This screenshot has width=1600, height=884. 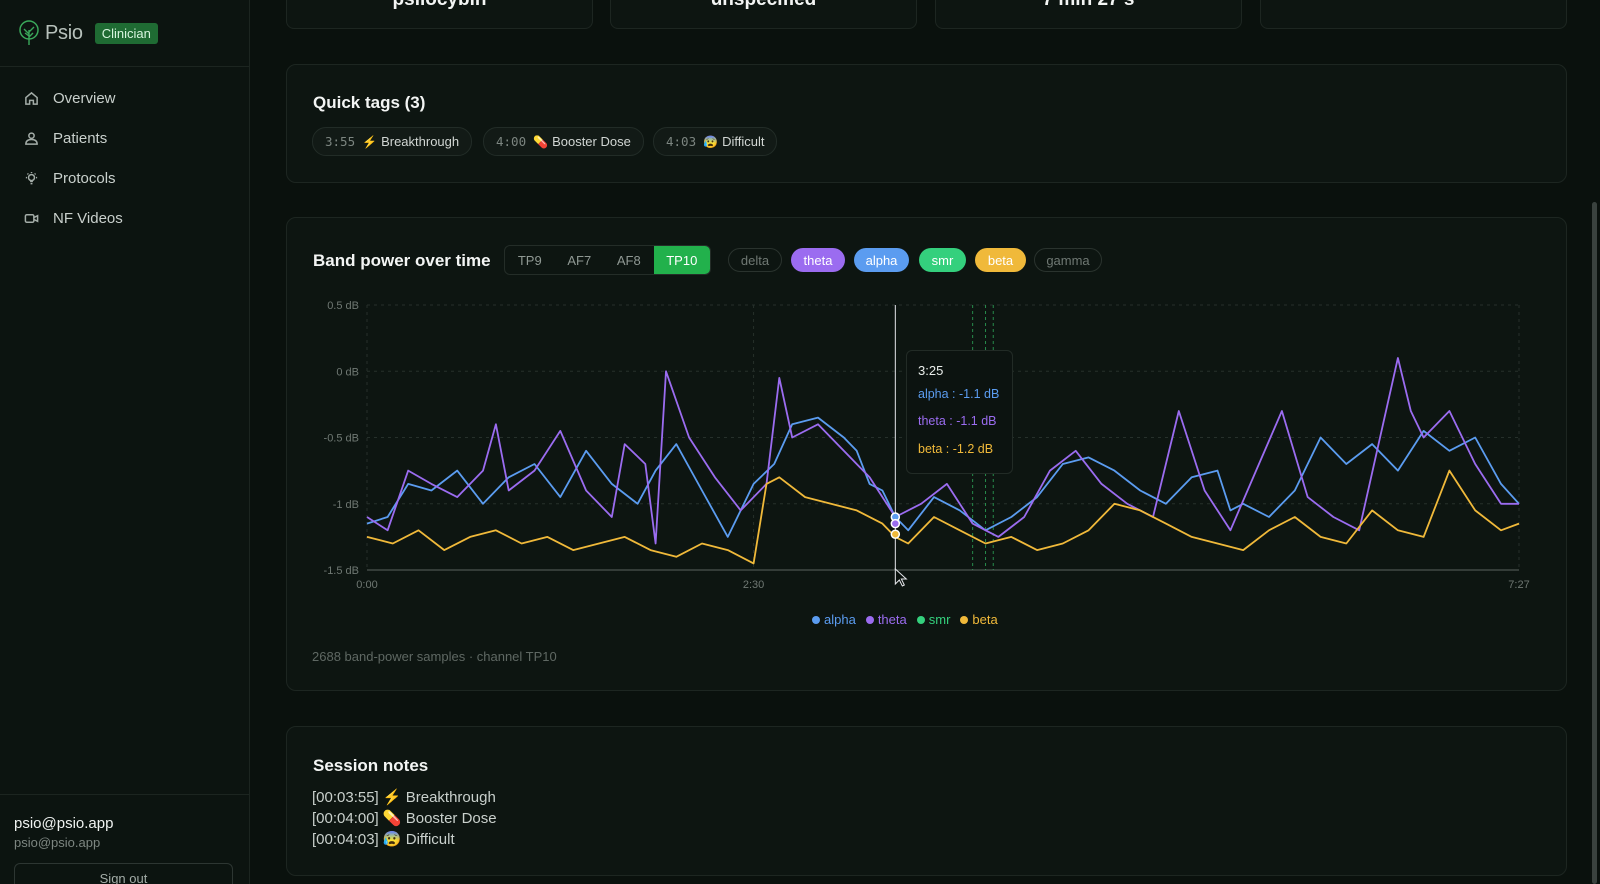 What do you see at coordinates (124, 218) in the screenshot?
I see `sidebar-item-nf-videos: NF Videos` at bounding box center [124, 218].